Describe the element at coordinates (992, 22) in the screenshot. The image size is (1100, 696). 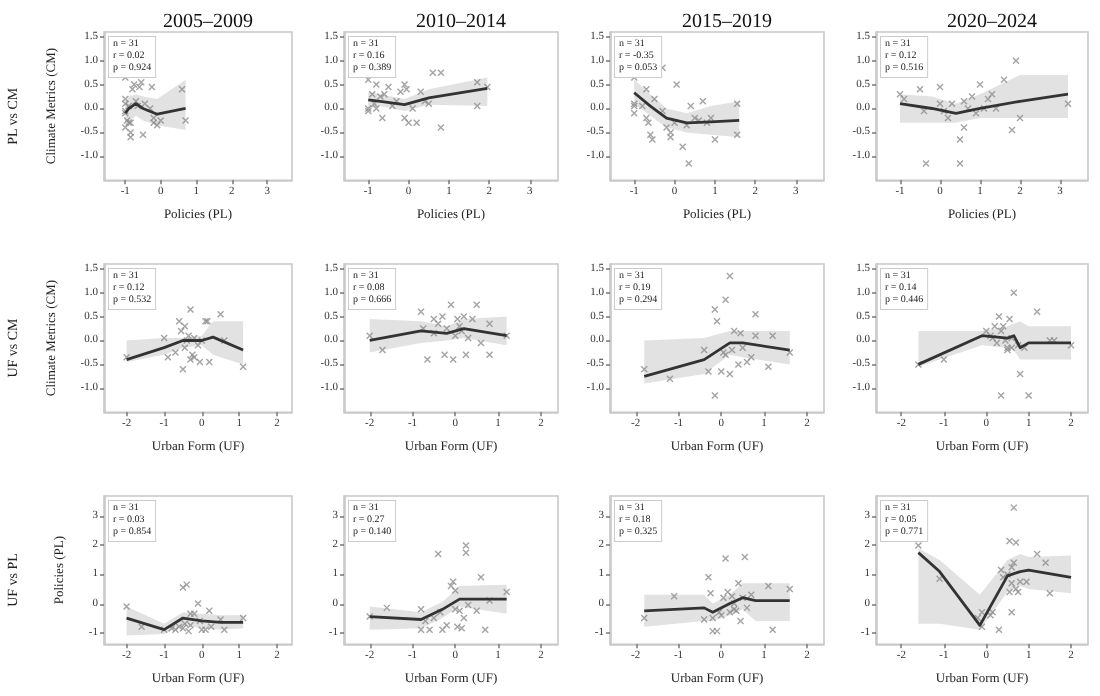
I see `chart-title: 2020–2024` at that location.